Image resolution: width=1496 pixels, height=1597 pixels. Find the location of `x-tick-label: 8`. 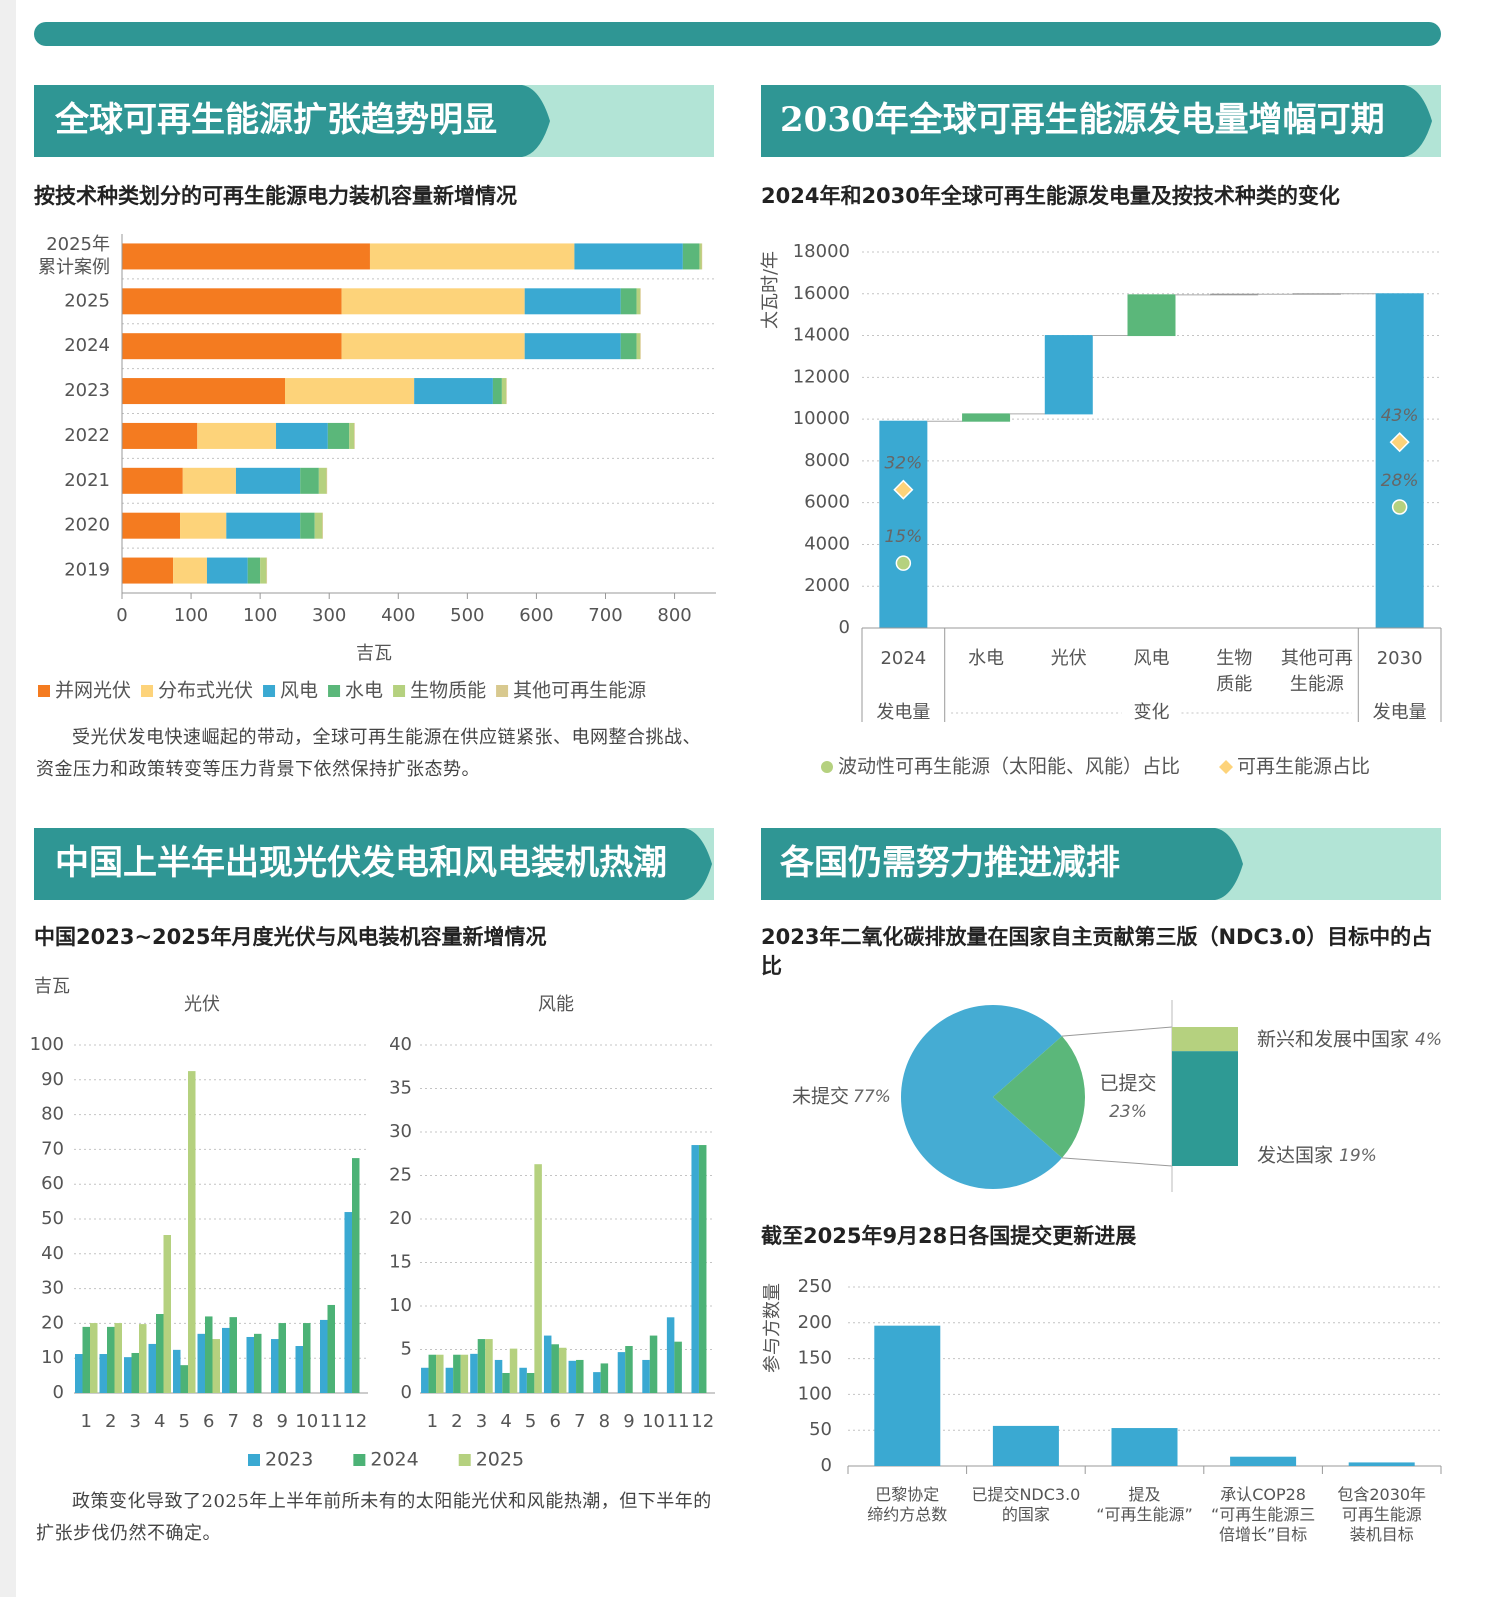

x-tick-label: 8 is located at coordinates (257, 1421).